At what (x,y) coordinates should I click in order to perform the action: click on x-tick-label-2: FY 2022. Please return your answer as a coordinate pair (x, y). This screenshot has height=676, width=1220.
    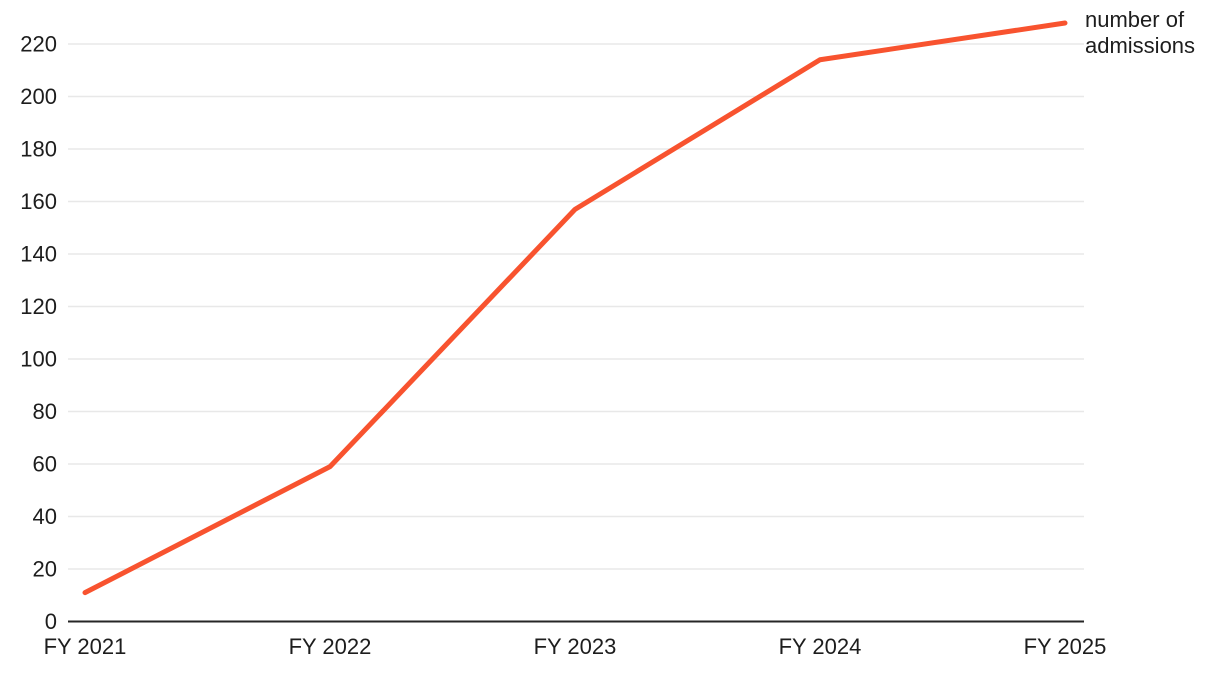
    Looking at the image, I should click on (330, 646).